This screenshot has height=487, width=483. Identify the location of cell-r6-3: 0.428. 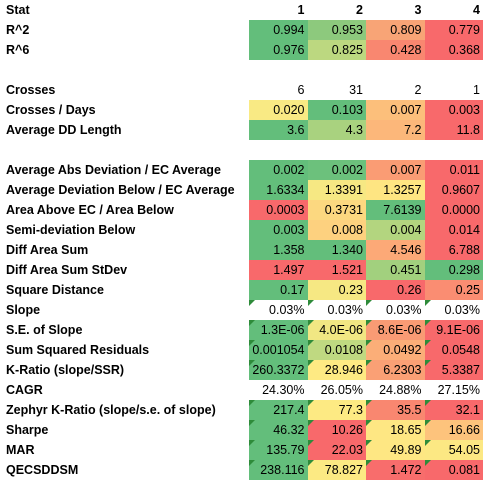
(395, 50).